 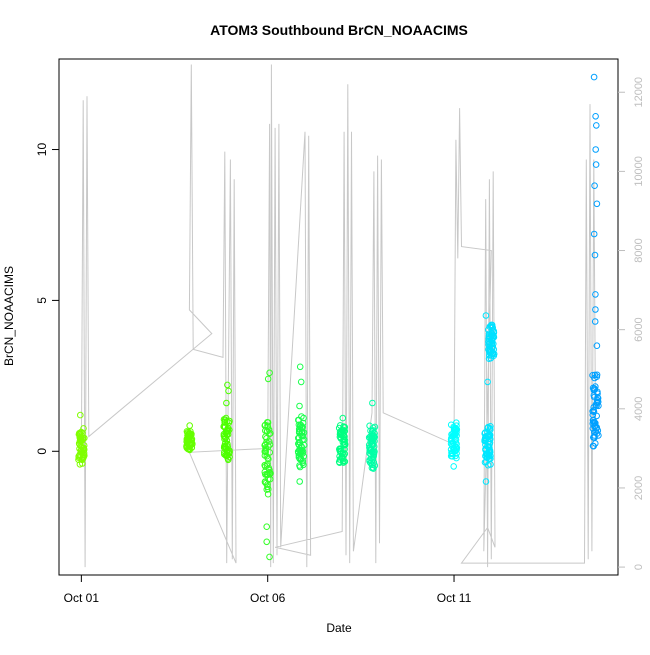 What do you see at coordinates (639, 171) in the screenshot?
I see `y-right-tick-label: 10000` at bounding box center [639, 171].